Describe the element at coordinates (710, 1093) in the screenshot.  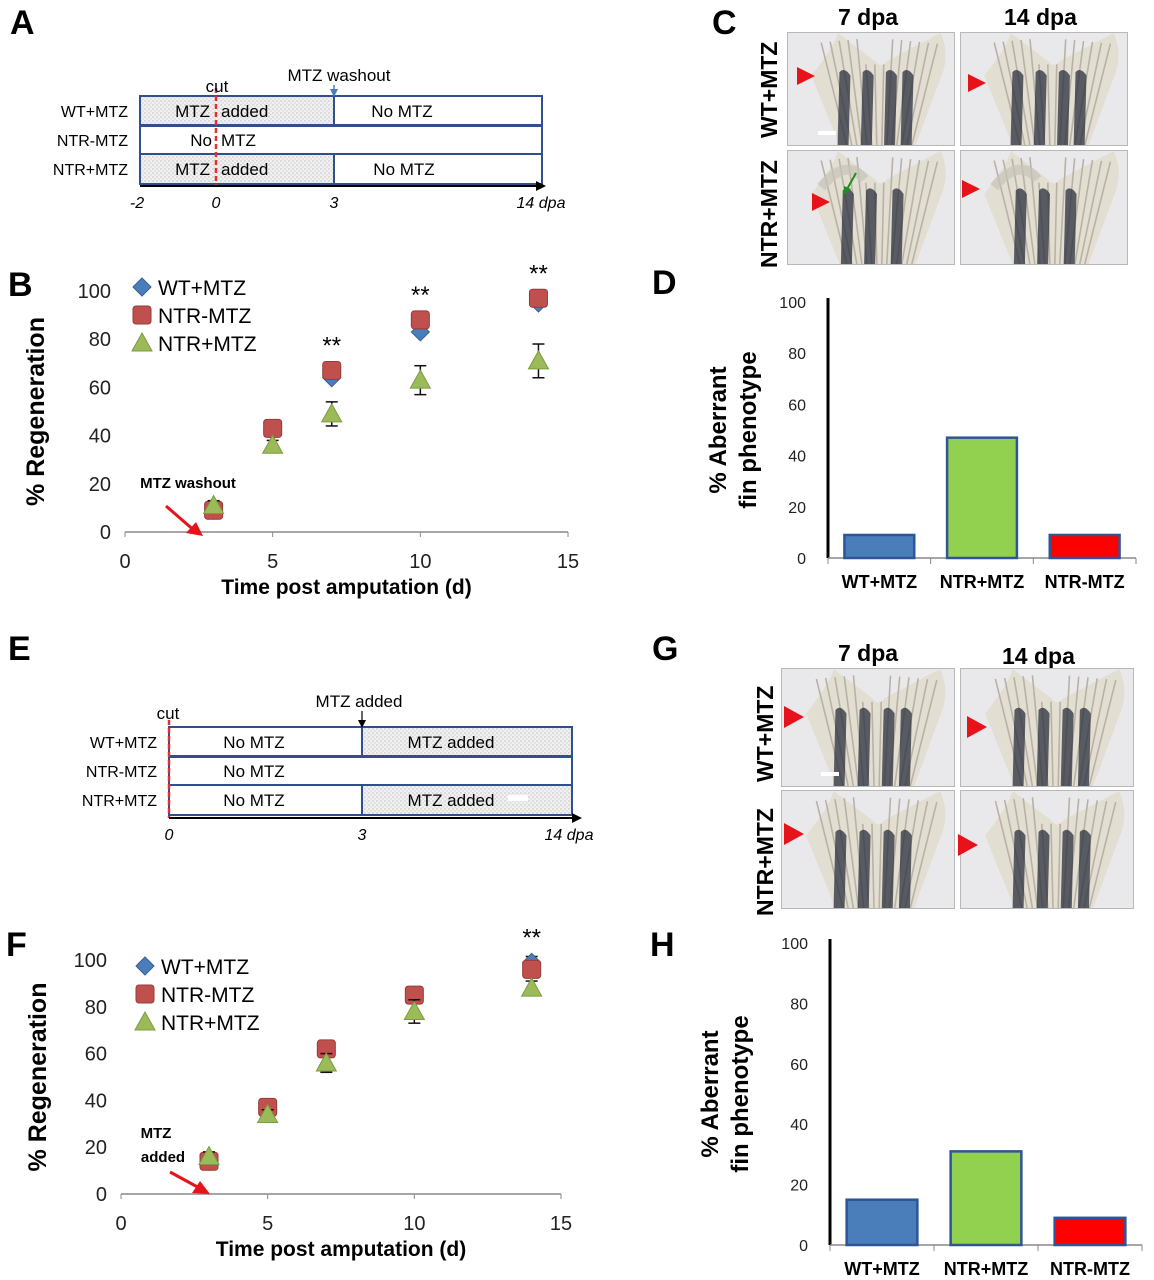
I see `y-axis-title-line: % Aberrant` at that location.